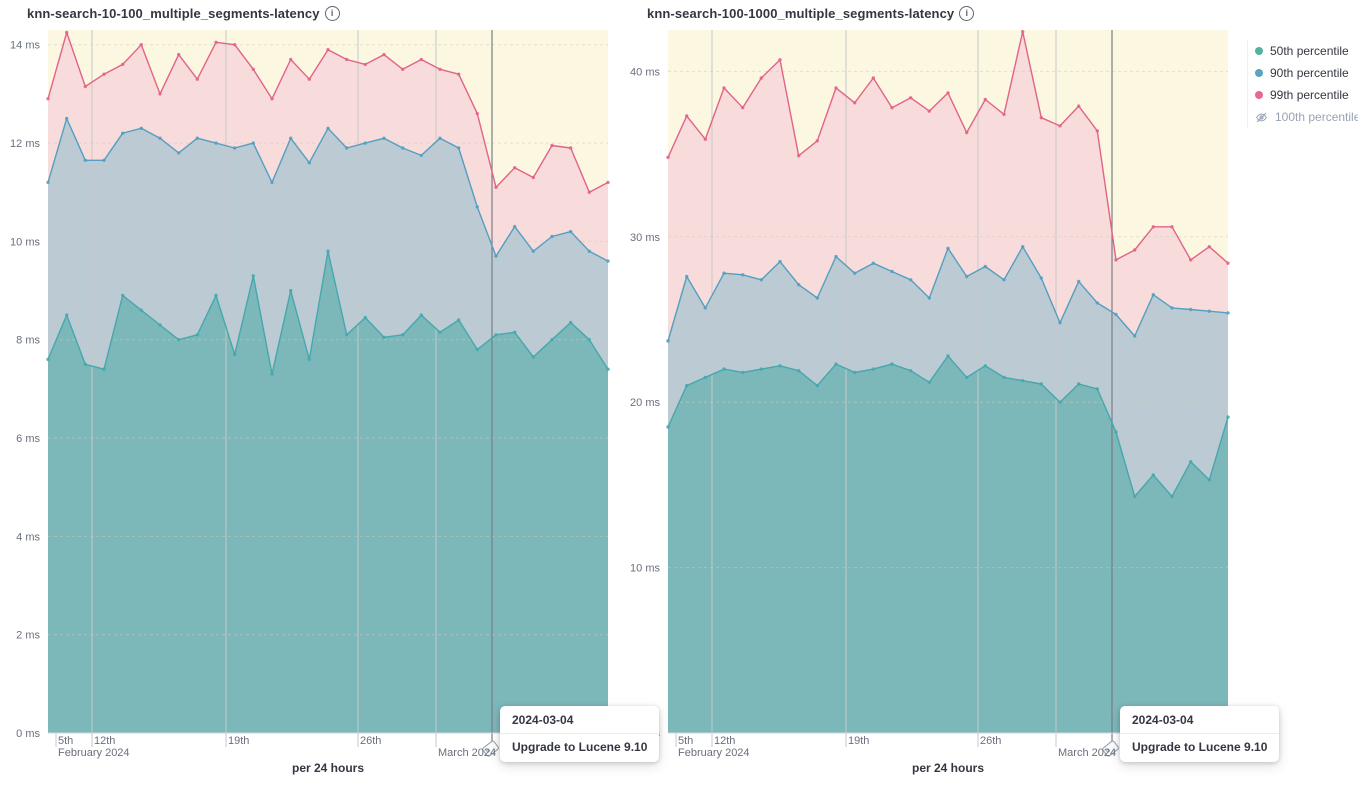 This screenshot has height=789, width=1358. Describe the element at coordinates (1303, 51) in the screenshot. I see `legend-item-50th-percentile: 50th percentile` at that location.